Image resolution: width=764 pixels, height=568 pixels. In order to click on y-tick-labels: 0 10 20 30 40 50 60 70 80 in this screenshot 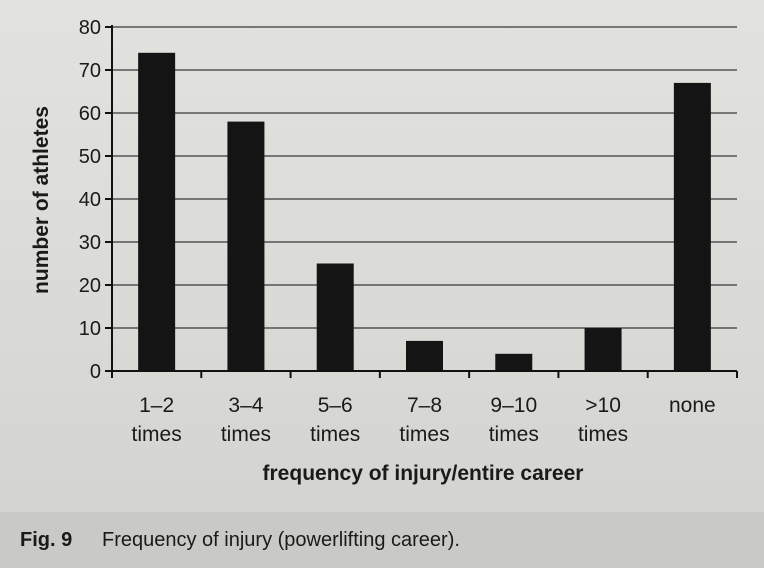, I will do `click(90, 200)`.